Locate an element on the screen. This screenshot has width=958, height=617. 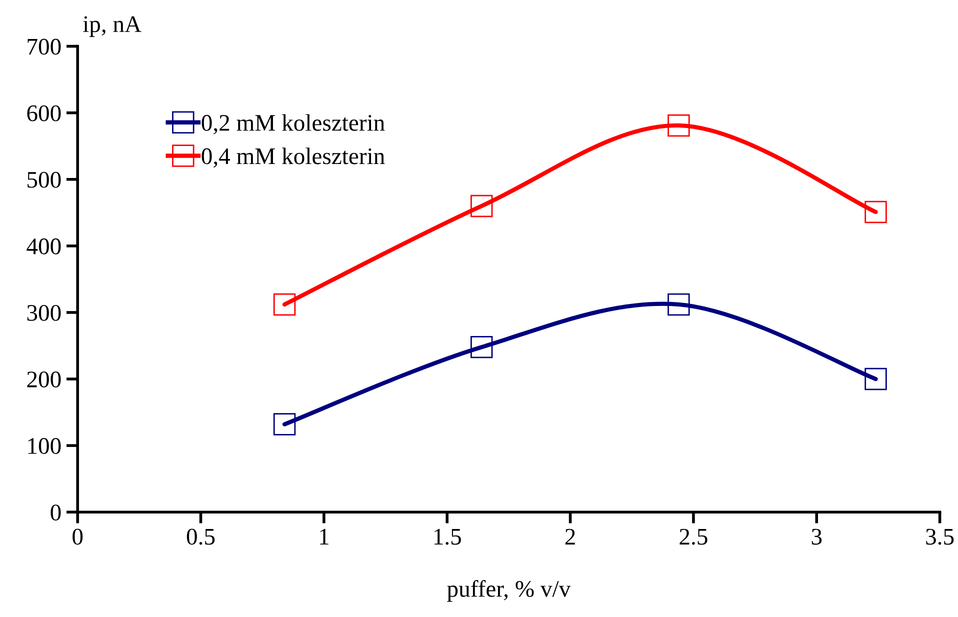
legend-label: 0,2 mM koleszterin is located at coordinates (293, 124).